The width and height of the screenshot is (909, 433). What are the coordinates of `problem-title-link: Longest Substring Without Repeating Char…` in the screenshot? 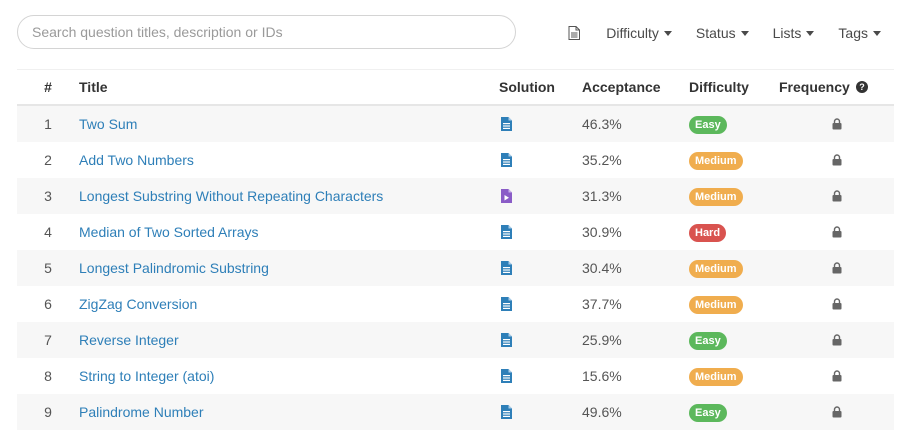 It's located at (231, 196).